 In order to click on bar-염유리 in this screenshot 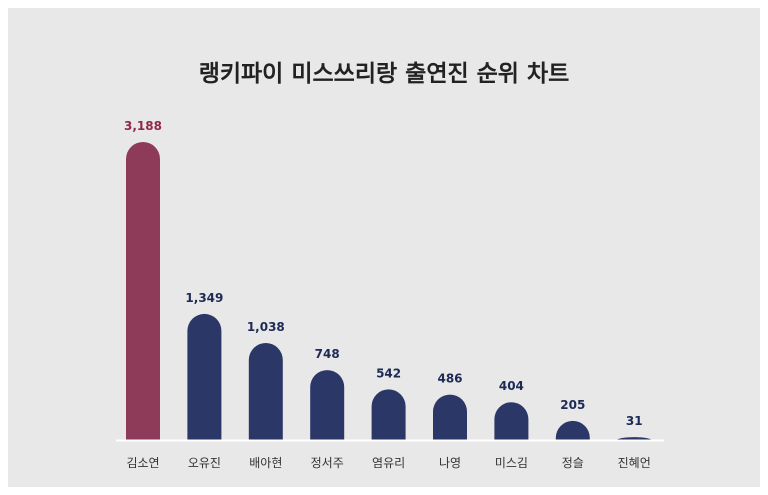, I will do `click(388, 414)`.